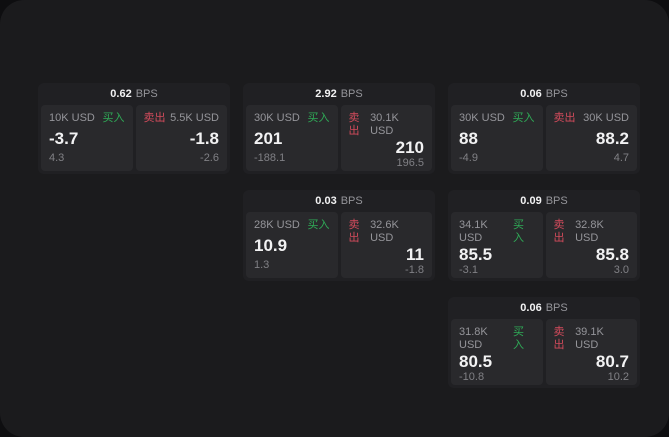 This screenshot has width=669, height=437. What do you see at coordinates (468, 158) in the screenshot?
I see `buy-sub-value: -4.9` at bounding box center [468, 158].